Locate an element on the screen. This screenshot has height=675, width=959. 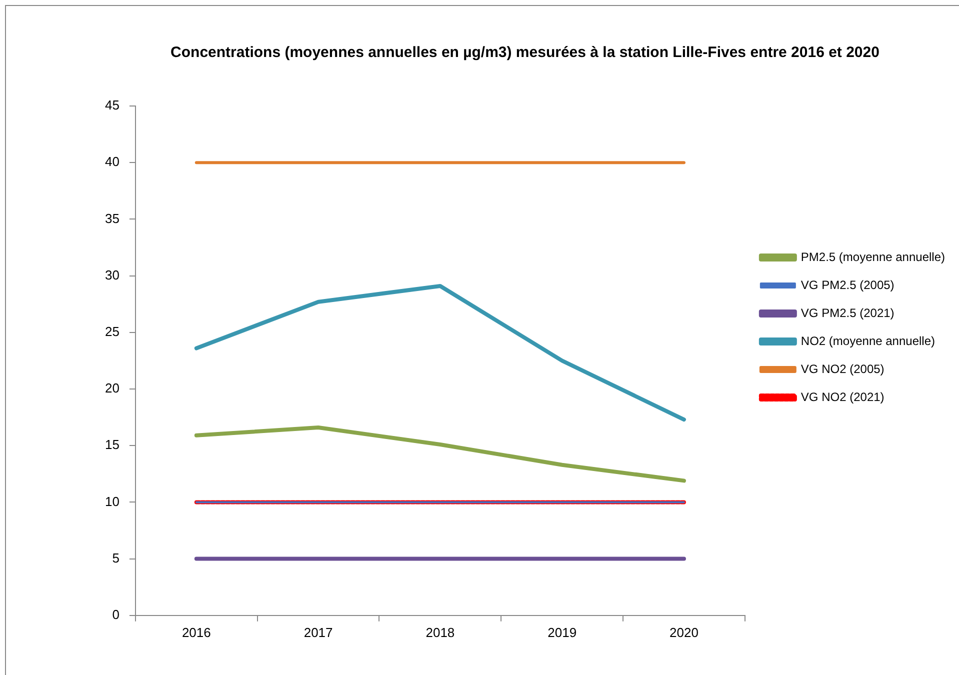
y-tick-label: 30 is located at coordinates (112, 274).